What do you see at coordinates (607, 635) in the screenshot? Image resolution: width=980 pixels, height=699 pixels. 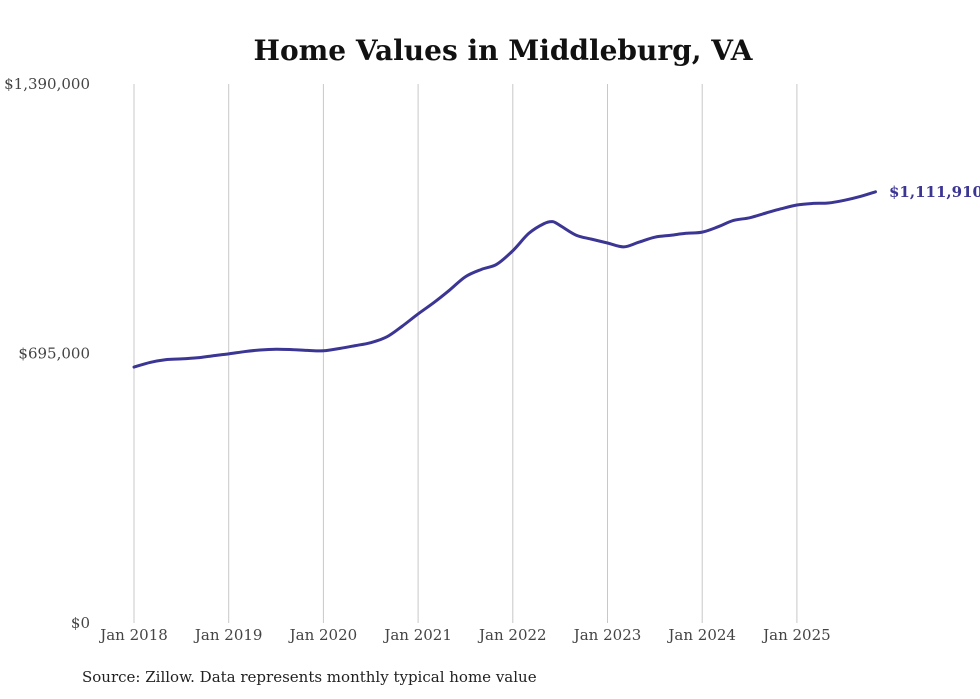 I see `x-tick-label: Jan 2023` at bounding box center [607, 635].